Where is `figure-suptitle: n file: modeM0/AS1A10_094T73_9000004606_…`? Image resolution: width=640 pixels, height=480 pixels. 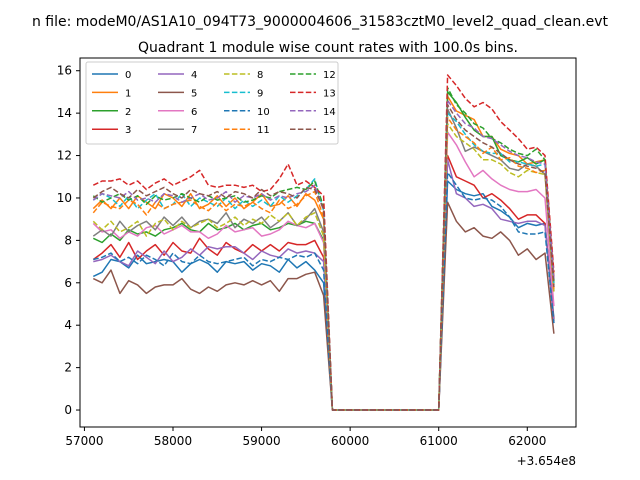 figure-suptitle: n file: modeM0/AS1A10_094T73_9000004606_… is located at coordinates (320, 22).